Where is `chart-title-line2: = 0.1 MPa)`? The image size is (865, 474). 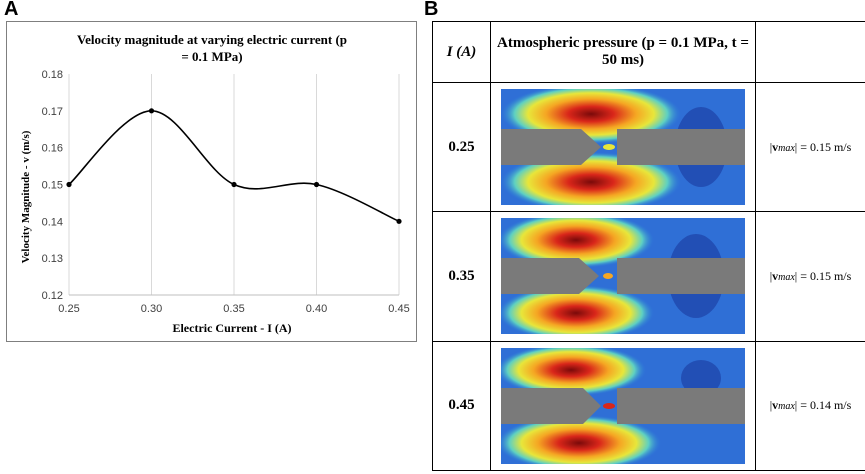
chart-title-line2: = 0.1 MPa) is located at coordinates (211, 56).